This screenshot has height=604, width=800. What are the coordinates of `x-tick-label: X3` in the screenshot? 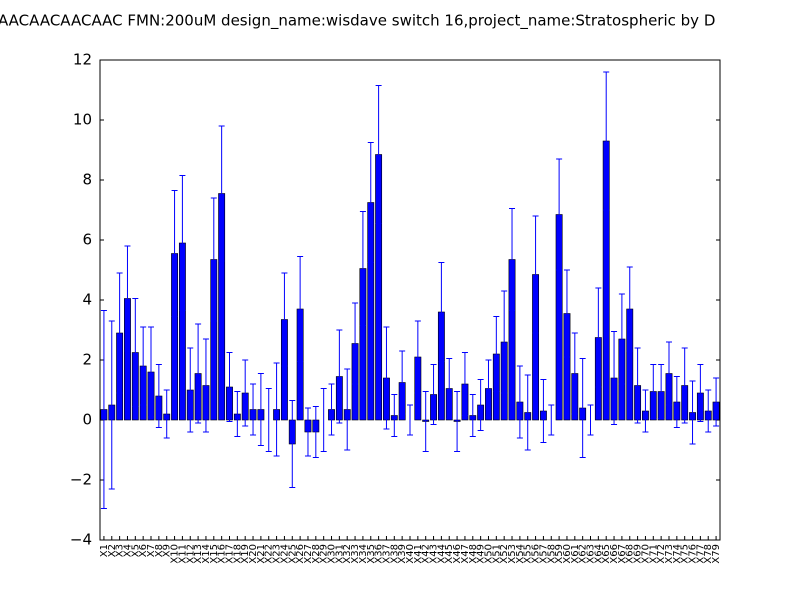 It's located at (120, 550).